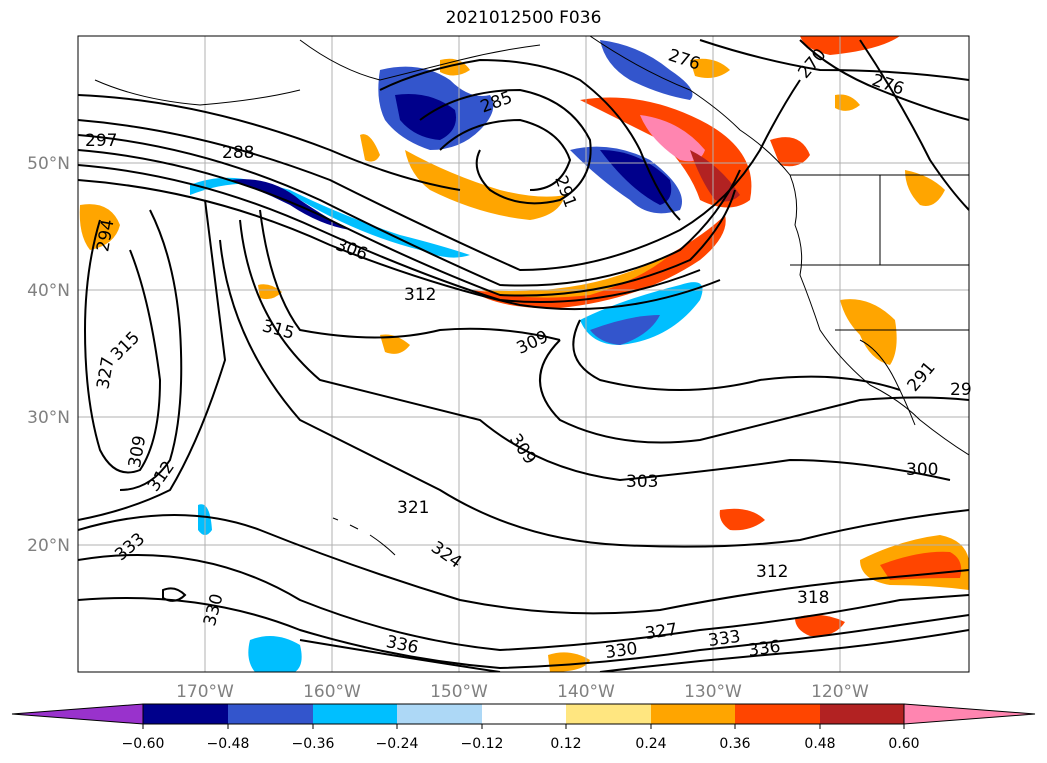 The image size is (1047, 763). I want to click on map-title: 2021012500 F036, so click(523, 18).